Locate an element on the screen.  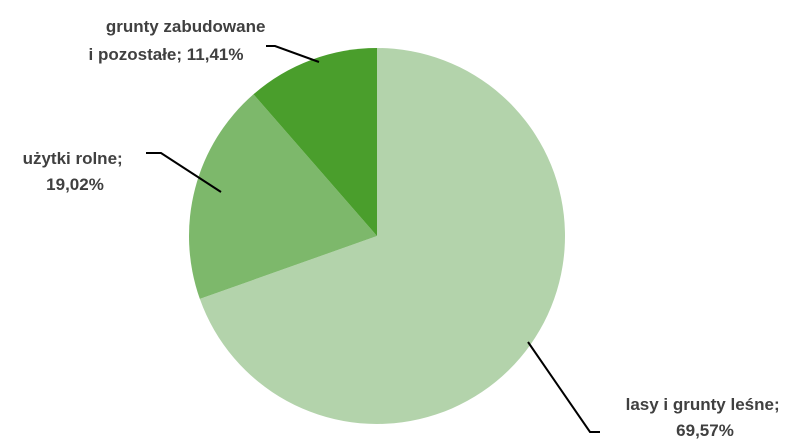
slice-label-lasy-line2: 69,57% is located at coordinates (705, 430).